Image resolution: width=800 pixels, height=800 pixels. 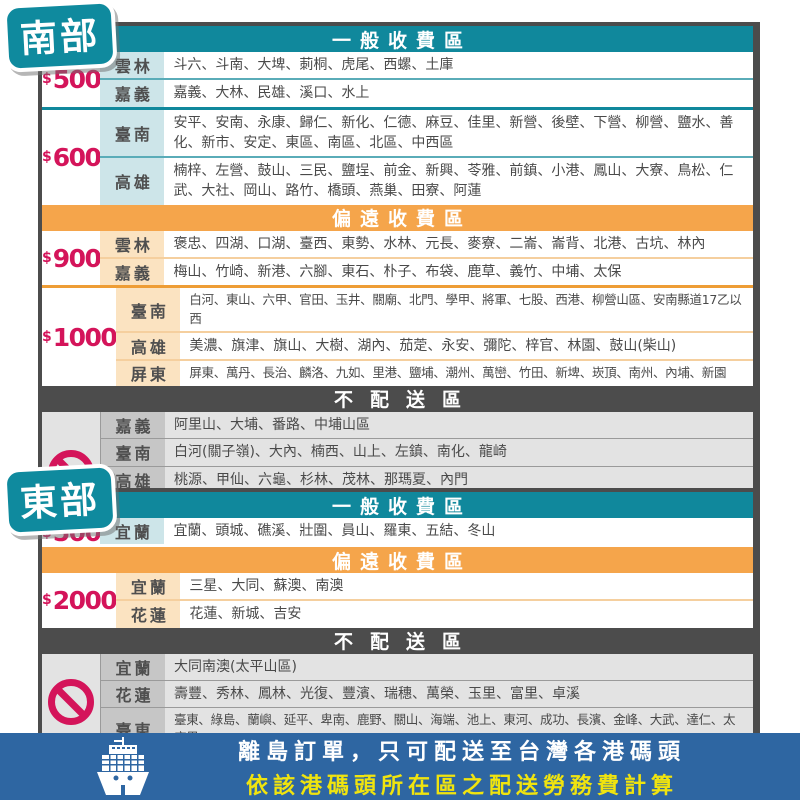 What do you see at coordinates (313, 65) in the screenshot?
I see `areas-text: 斗六、斗南、大埤、莿桐、虎尾、西螺、土庫` at bounding box center [313, 65].